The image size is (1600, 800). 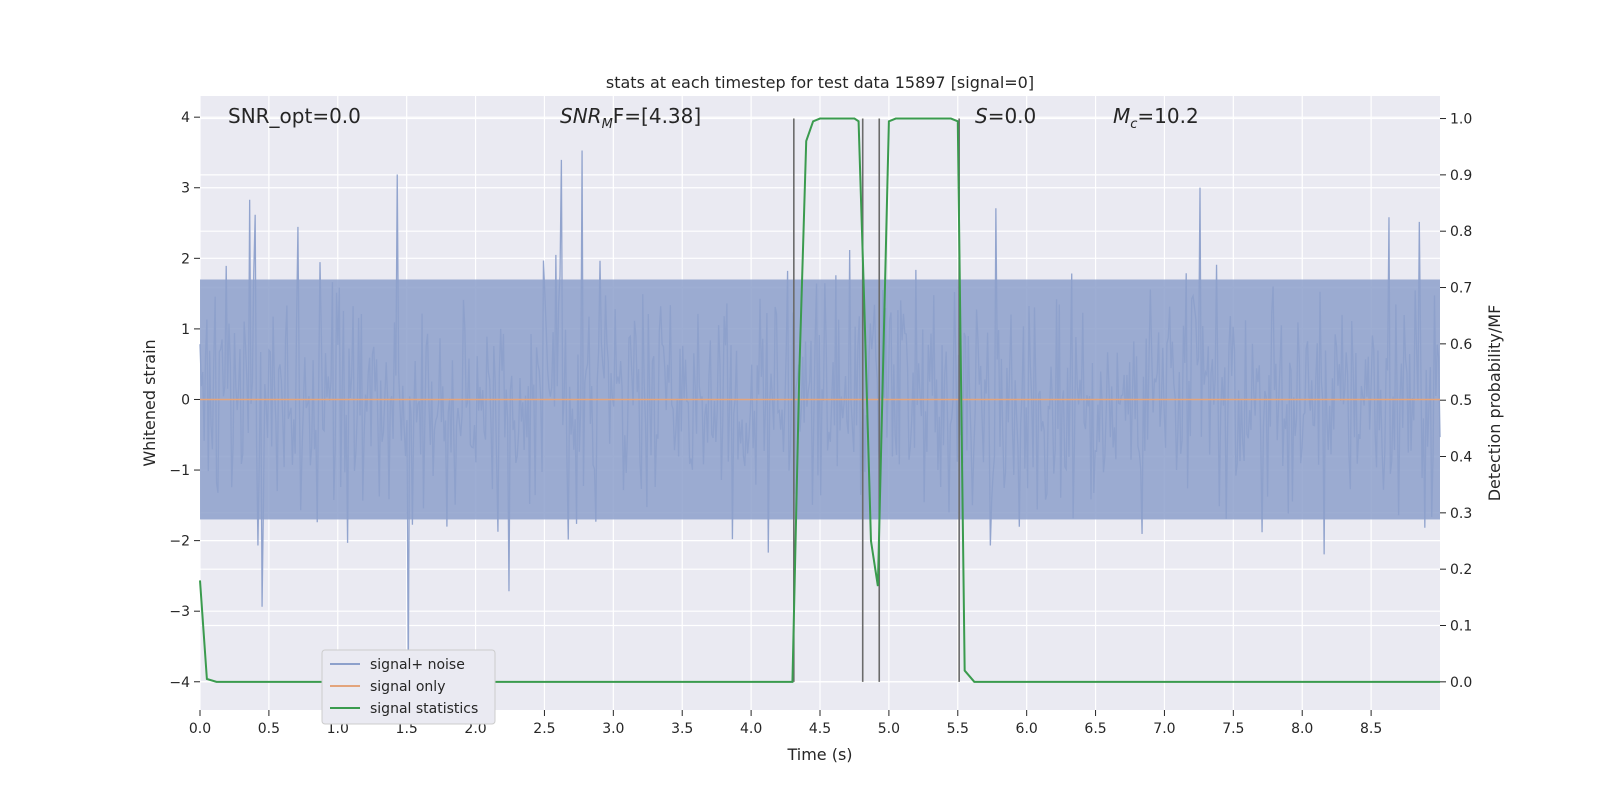 I want to click on annotation-mc-name: M, so click(x=1121, y=116).